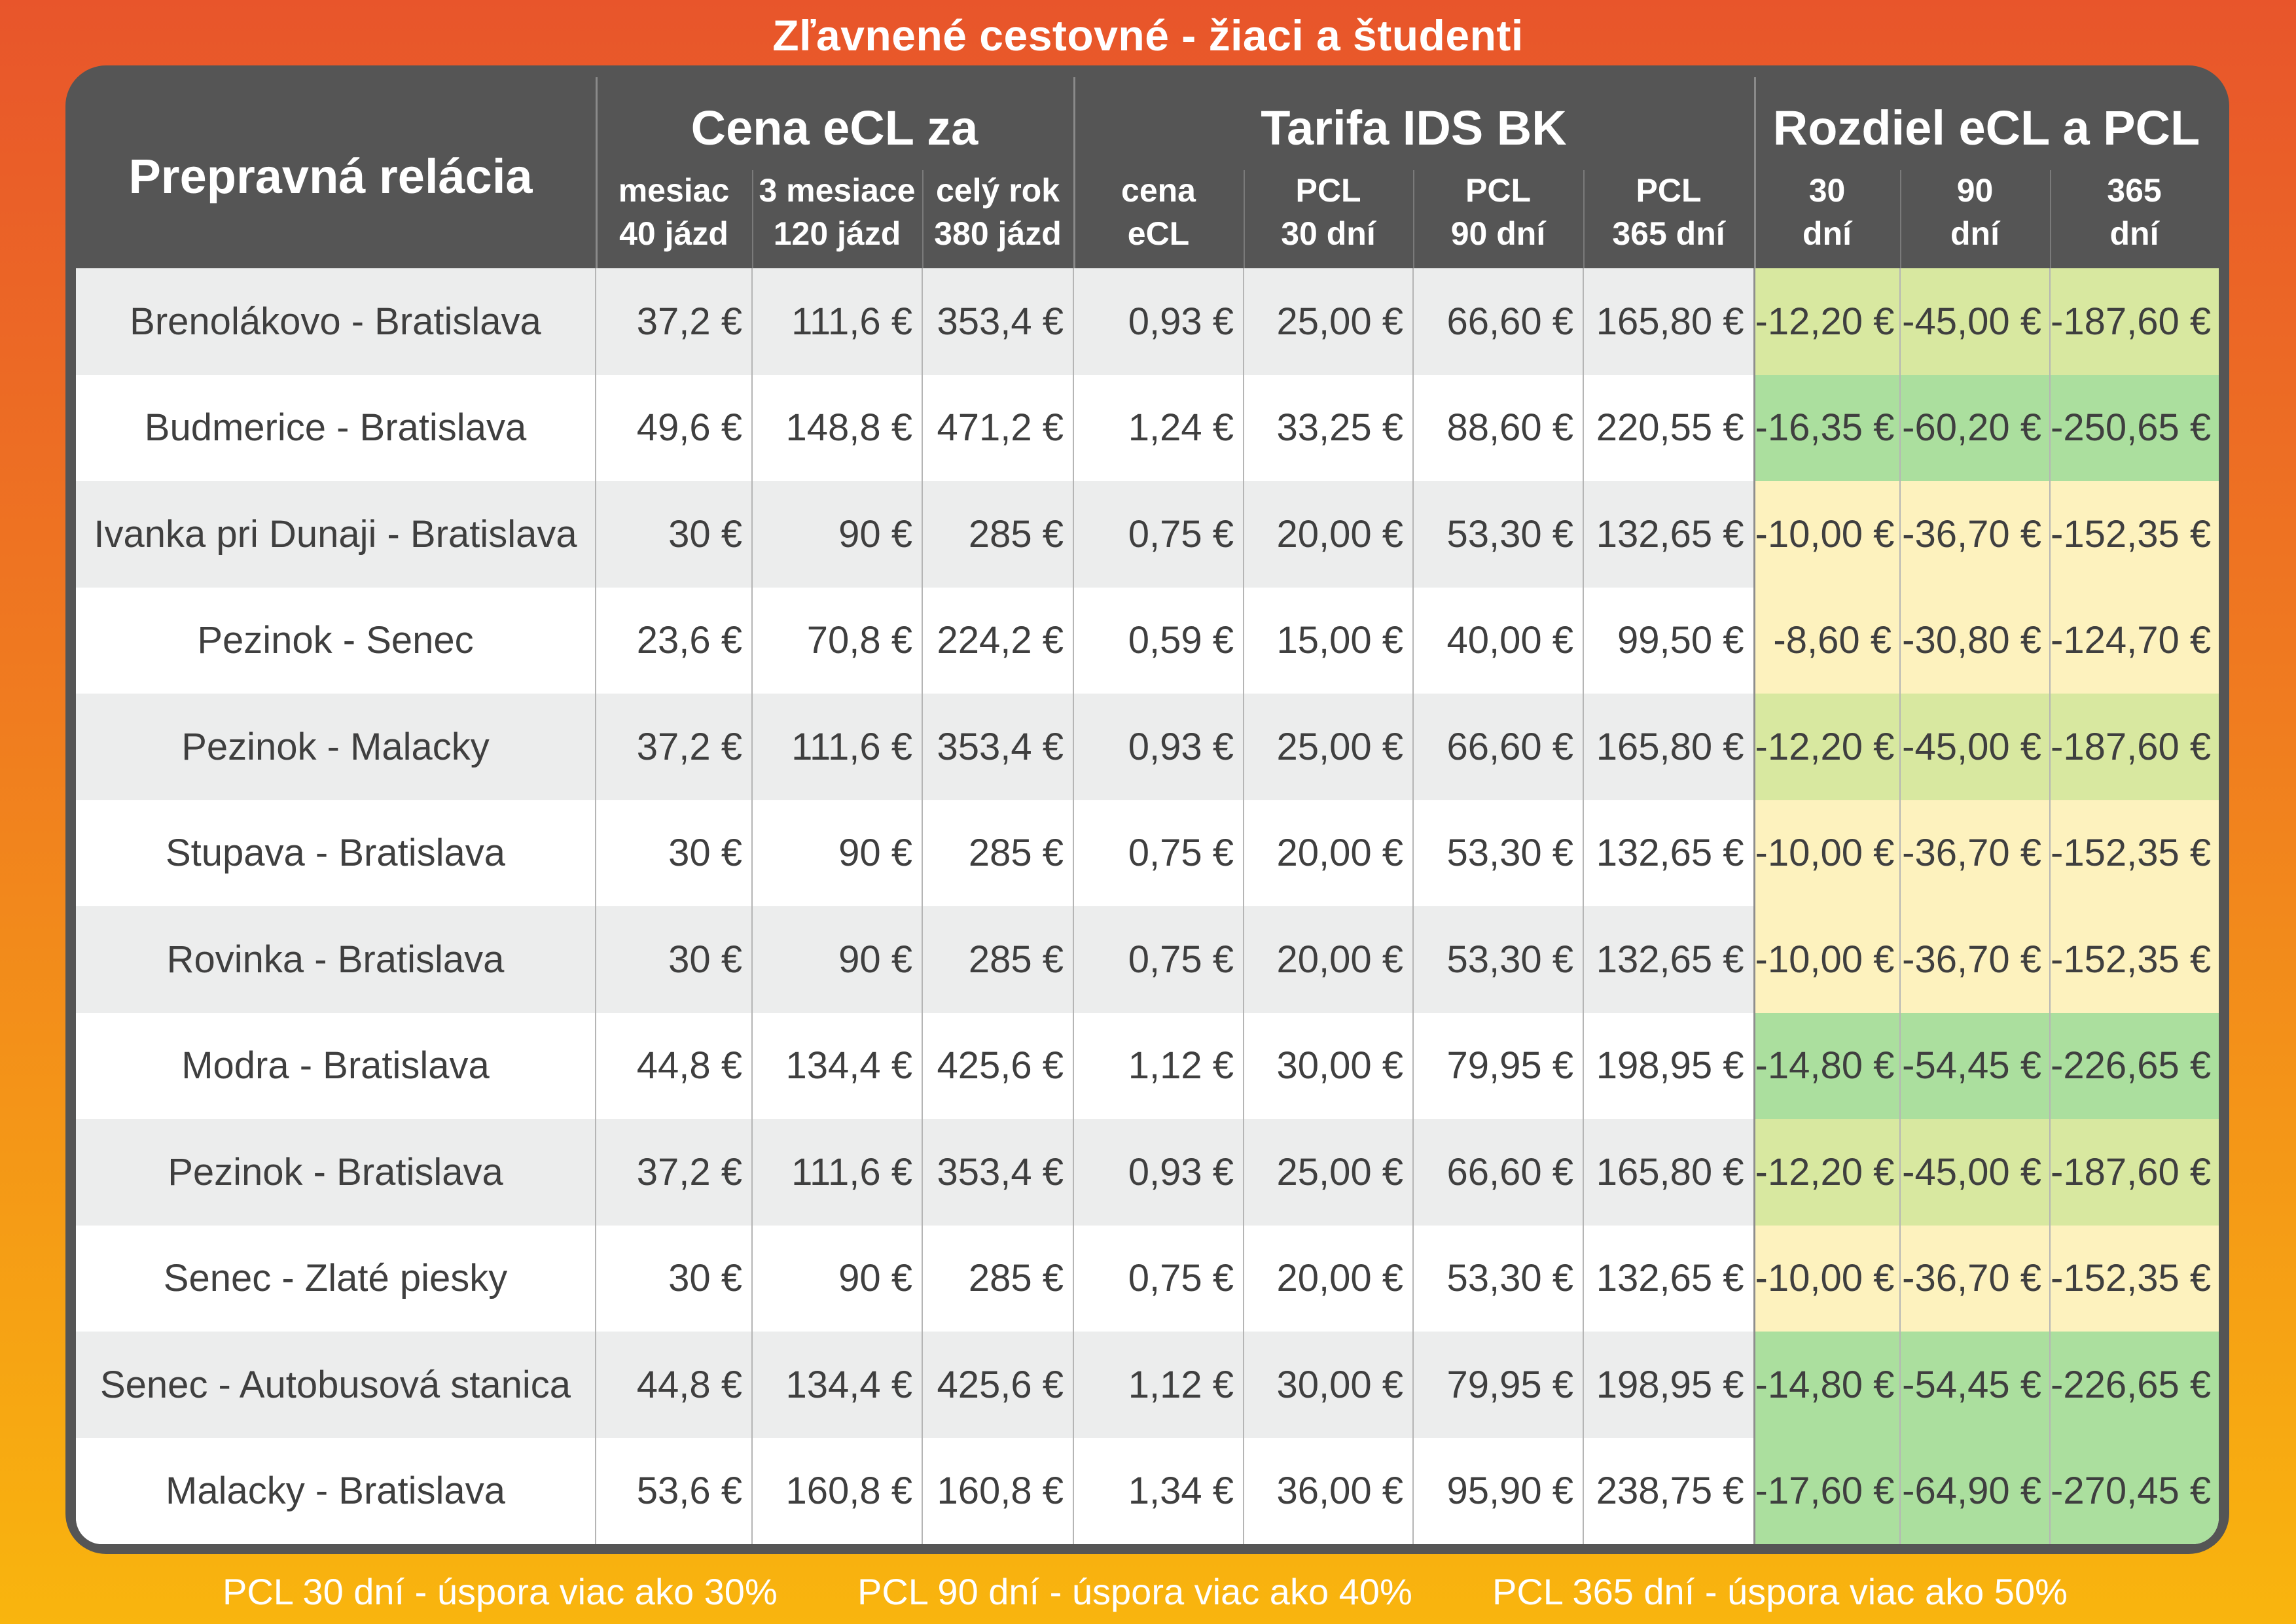 The image size is (2296, 1624). I want to click on price-cell: 134,4 €, so click(836, 1065).